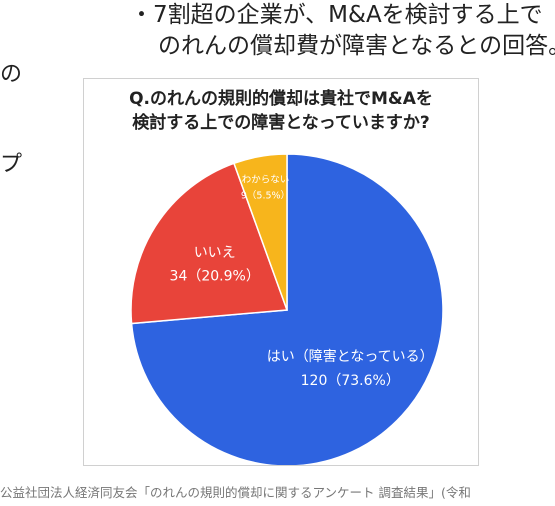 This screenshot has height=506, width=555. Describe the element at coordinates (356, 46) in the screenshot. I see `bullet-line-2: のれんの償却費が障害となるとの回答。` at that location.